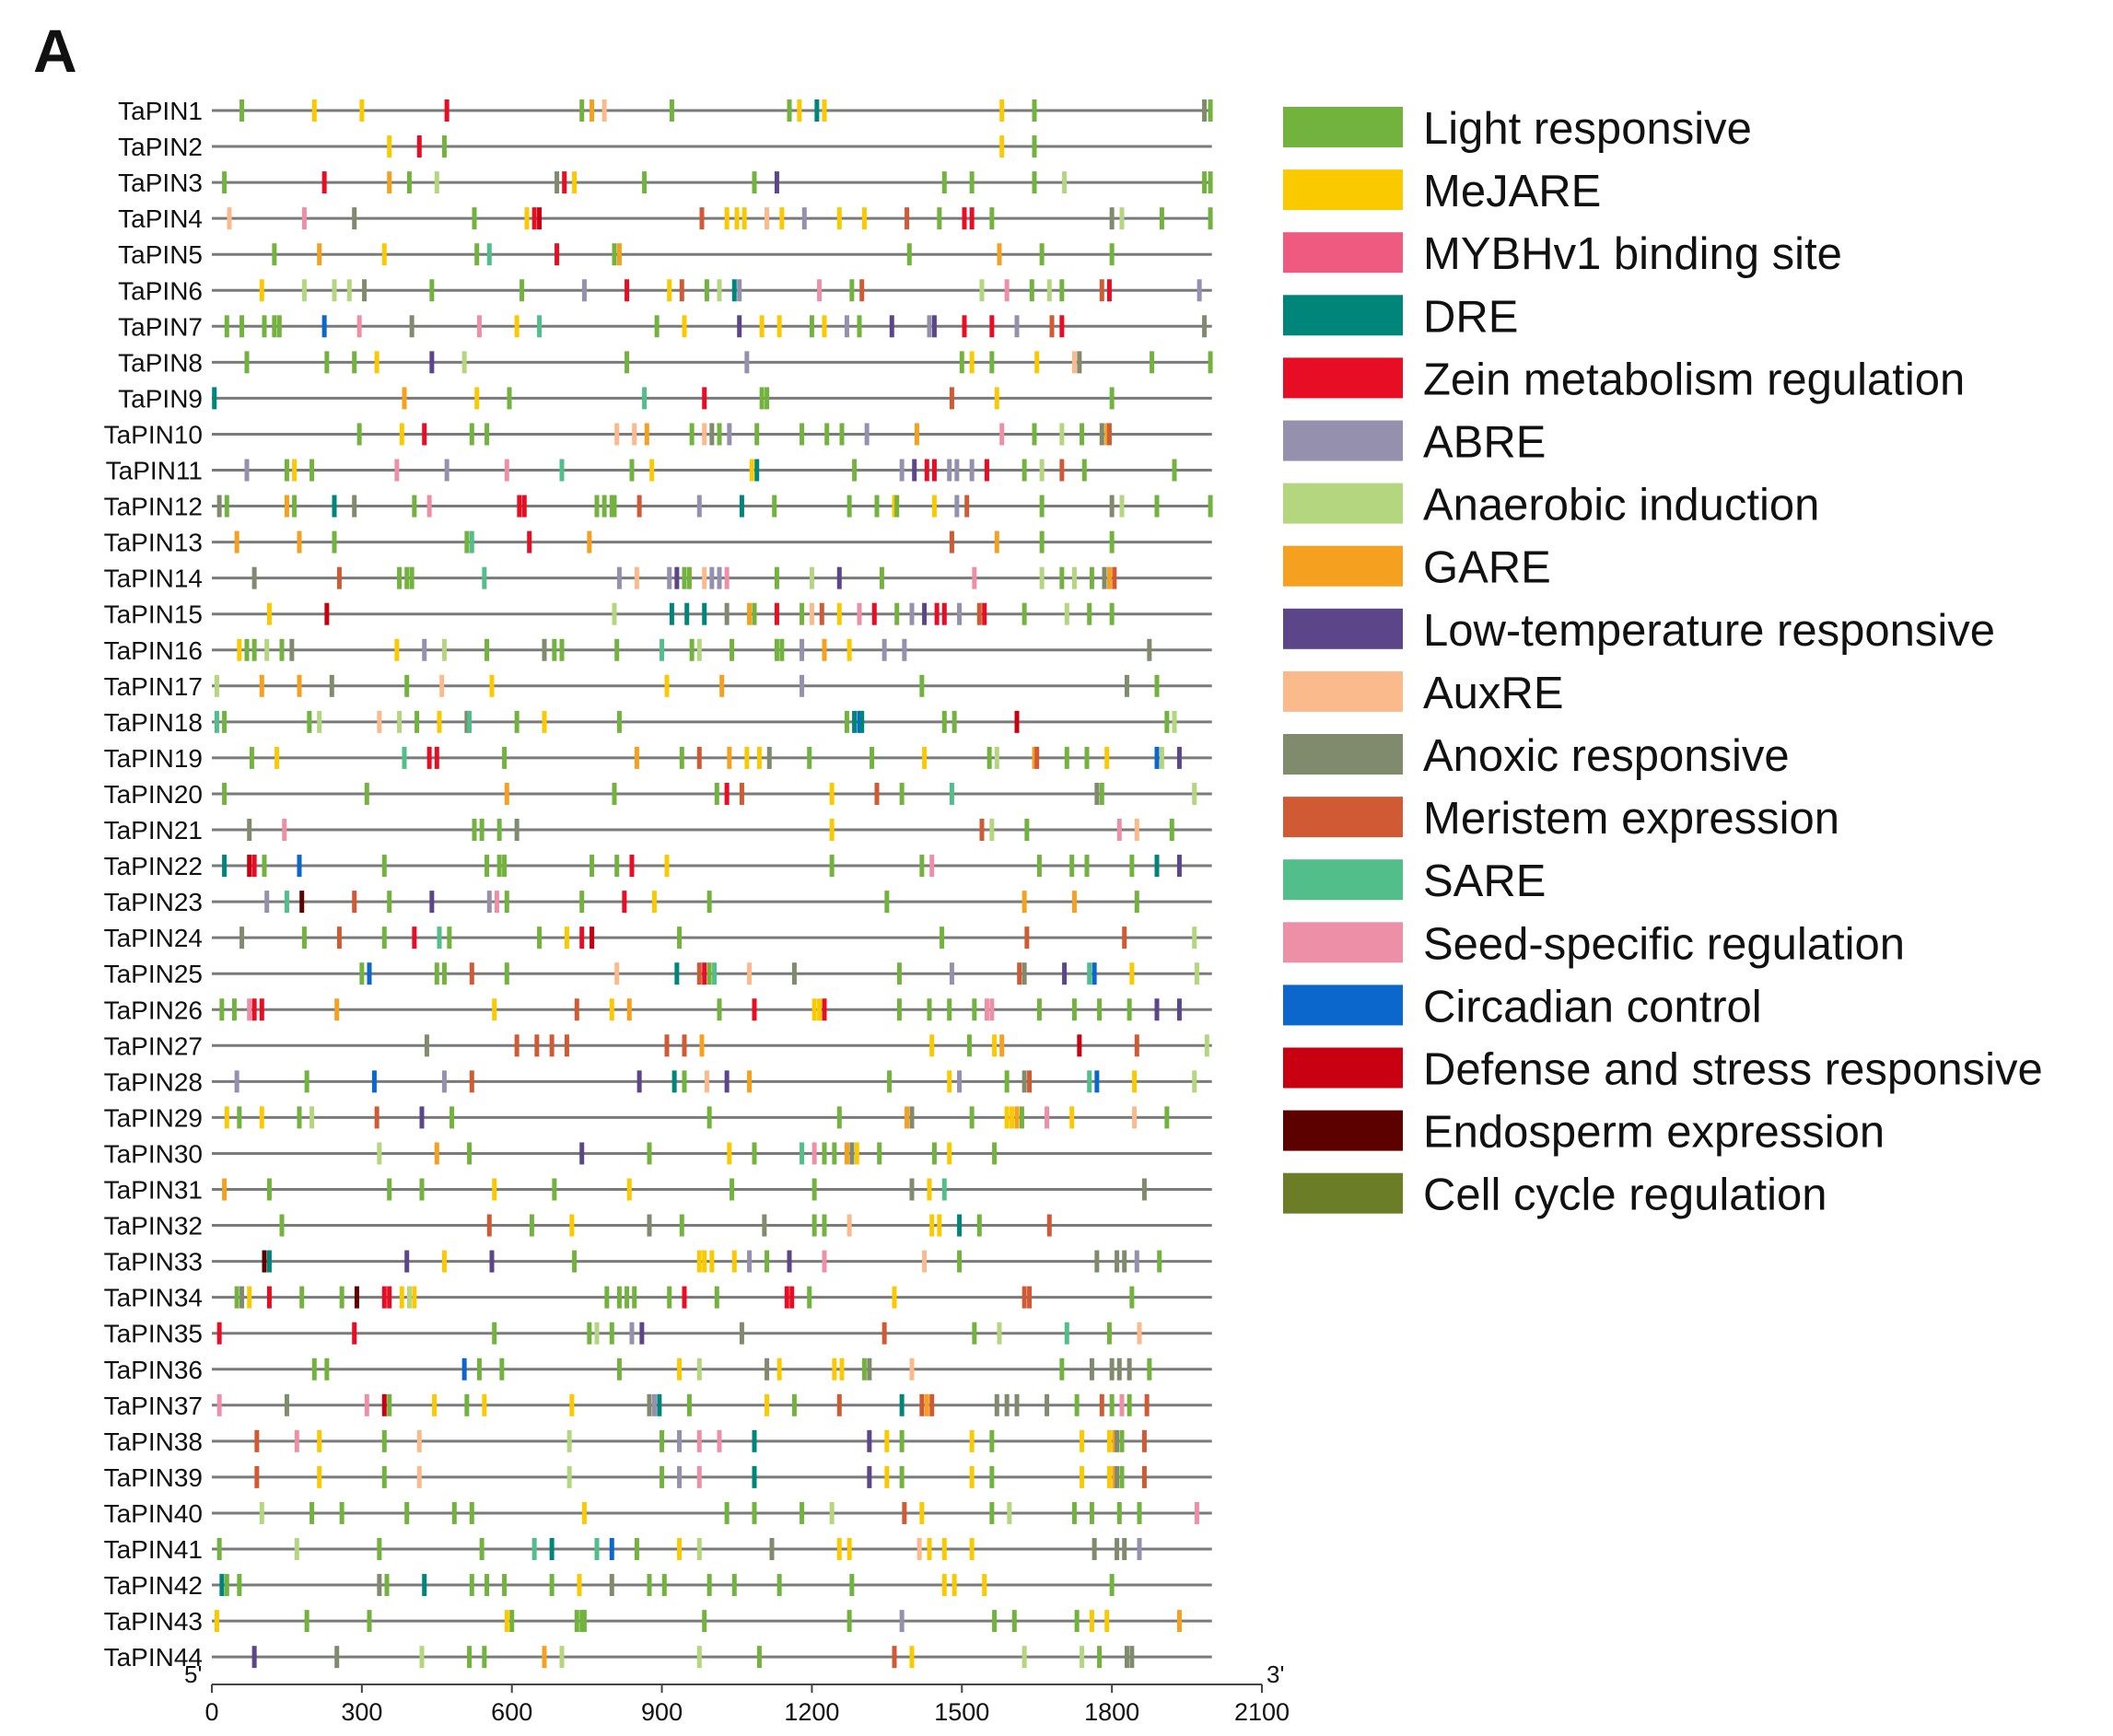 The image size is (2113, 1736). I want to click on gene-label: TaPIN39, so click(153, 1477).